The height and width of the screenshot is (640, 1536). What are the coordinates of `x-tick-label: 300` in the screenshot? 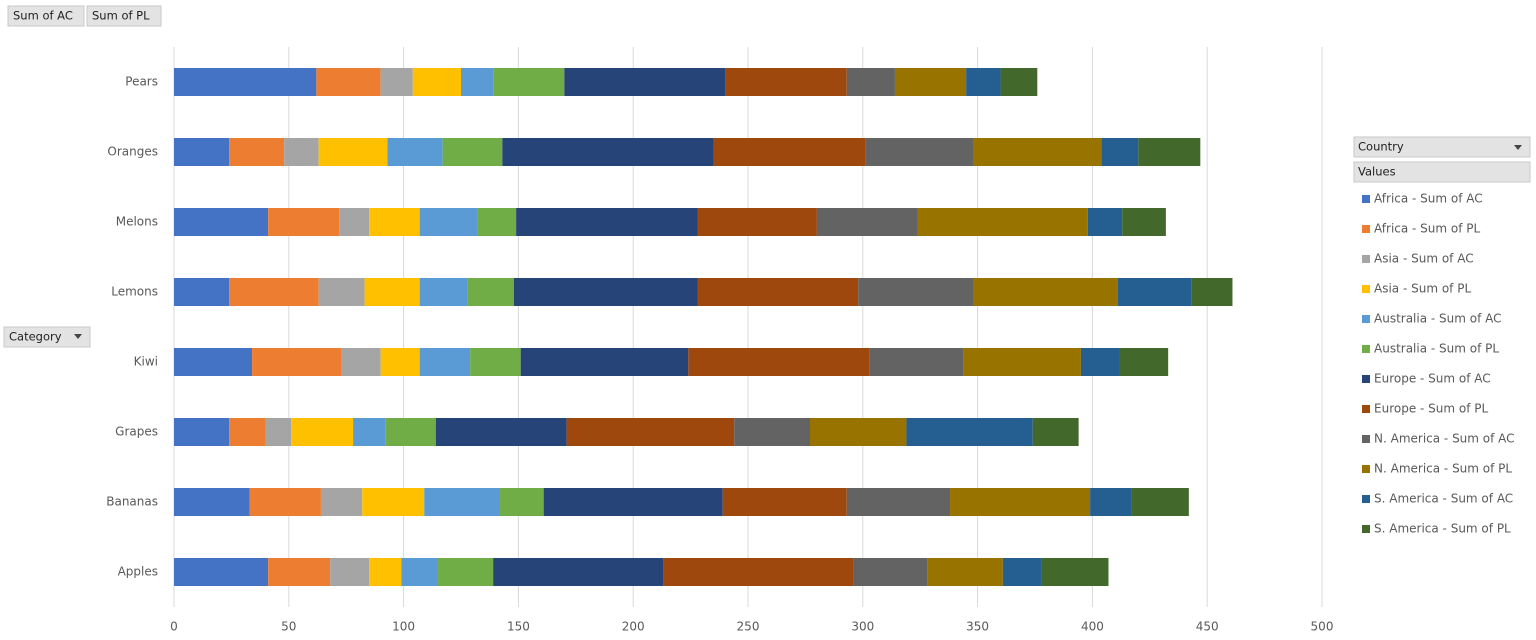 It's located at (862, 627).